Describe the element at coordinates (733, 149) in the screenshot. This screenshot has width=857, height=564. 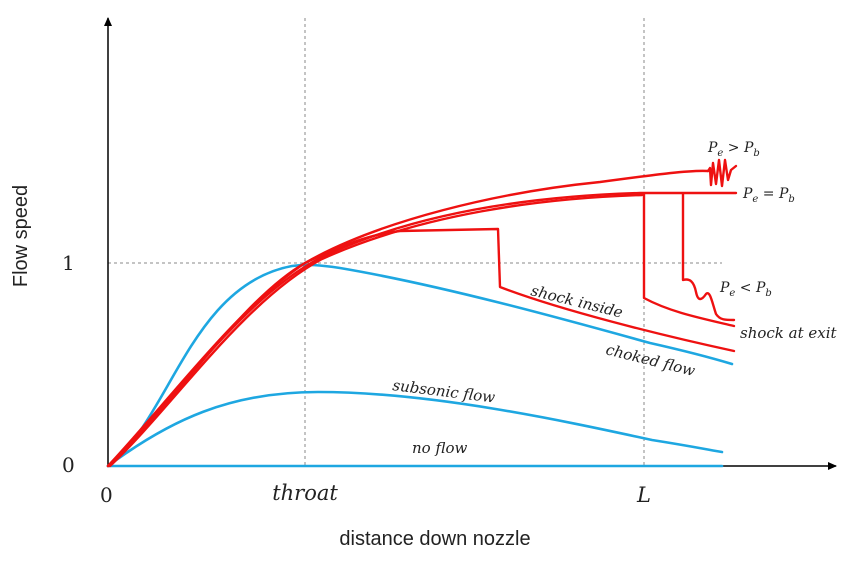
I see `pe-greater-pb-label: Pe > Pb` at that location.